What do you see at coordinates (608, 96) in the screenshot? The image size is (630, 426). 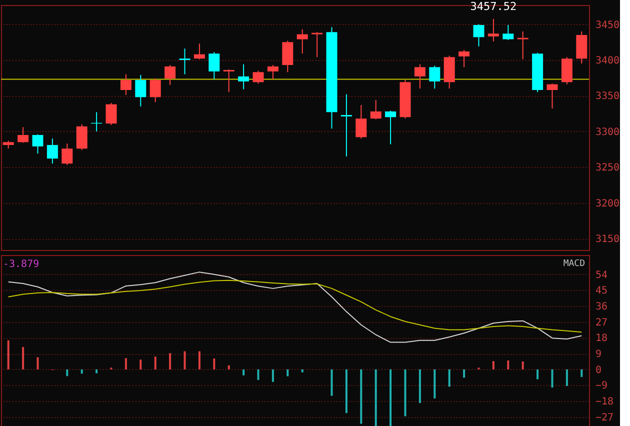 I see `y-tick-label: 3350` at bounding box center [608, 96].